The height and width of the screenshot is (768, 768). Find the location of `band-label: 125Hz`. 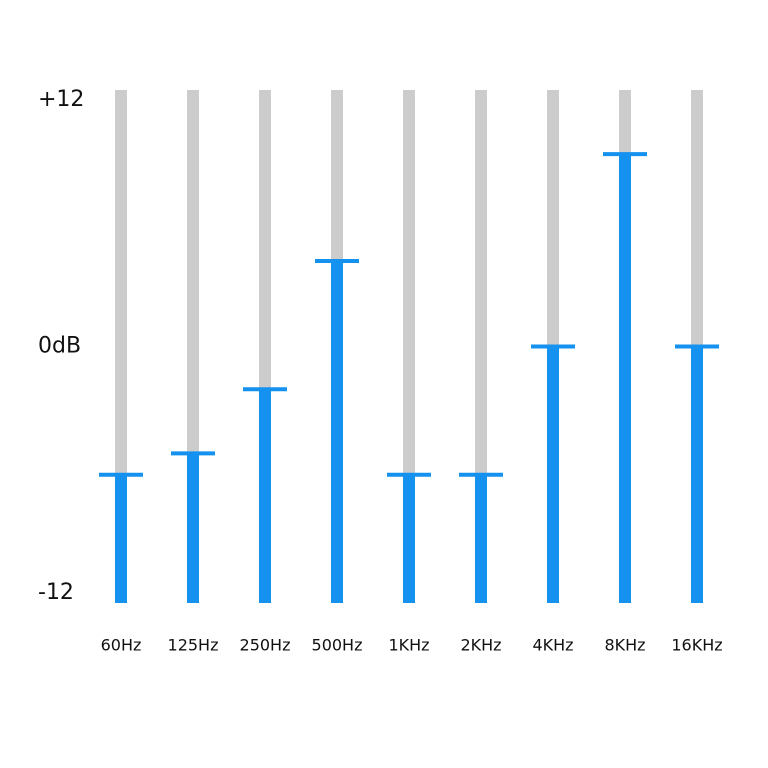

band-label: 125Hz is located at coordinates (193, 645).